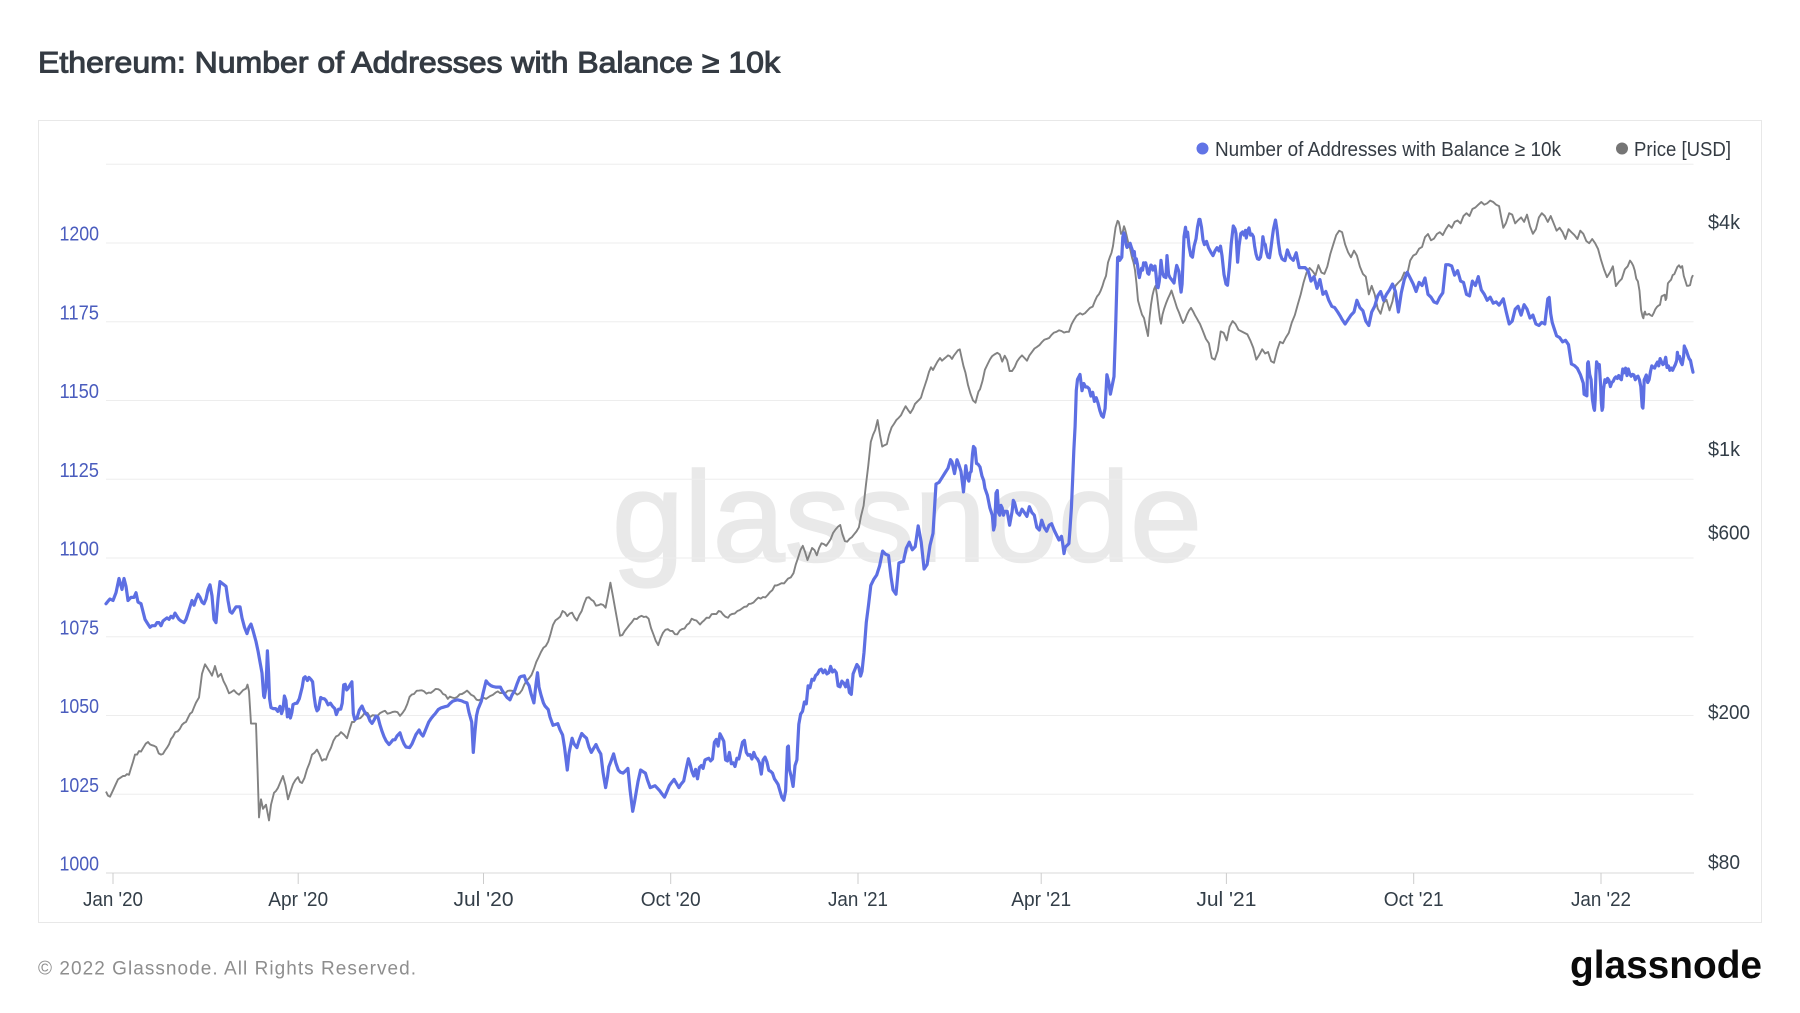 The height and width of the screenshot is (1013, 1800). Describe the element at coordinates (298, 900) in the screenshot. I see `svg-text: Apr '20` at that location.